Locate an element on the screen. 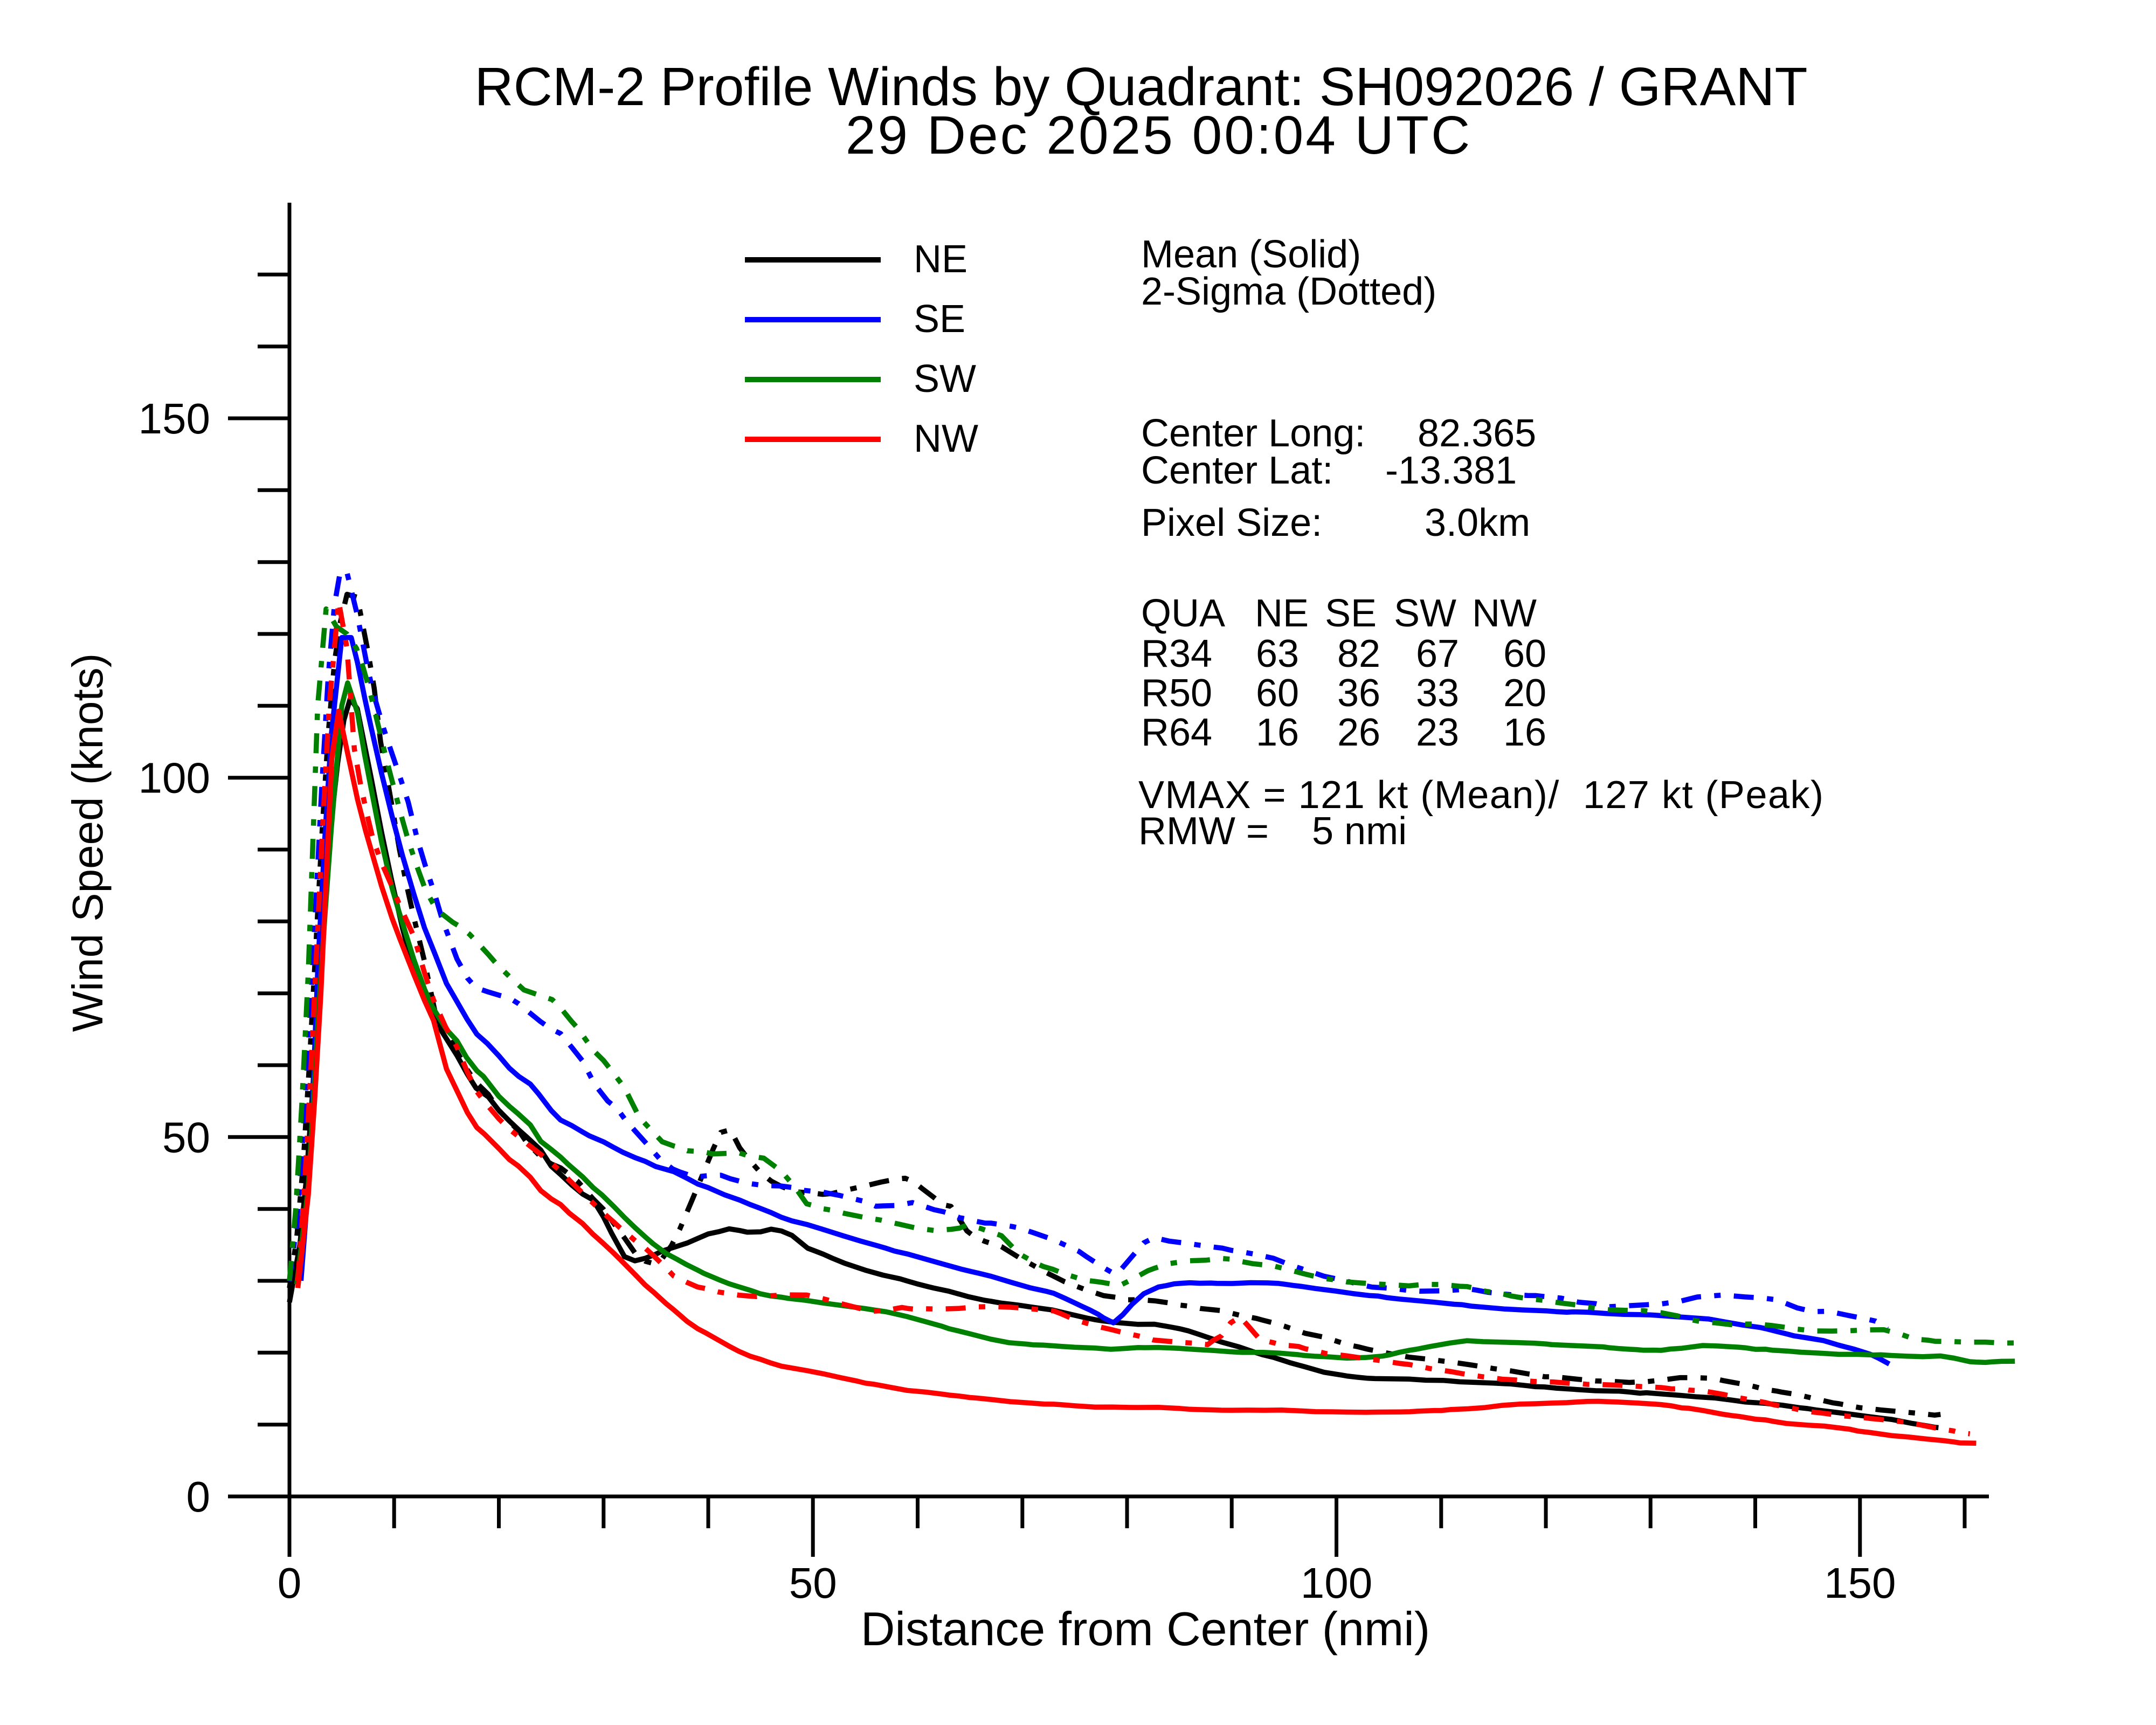  svg-text: 33 is located at coordinates (1437, 693).